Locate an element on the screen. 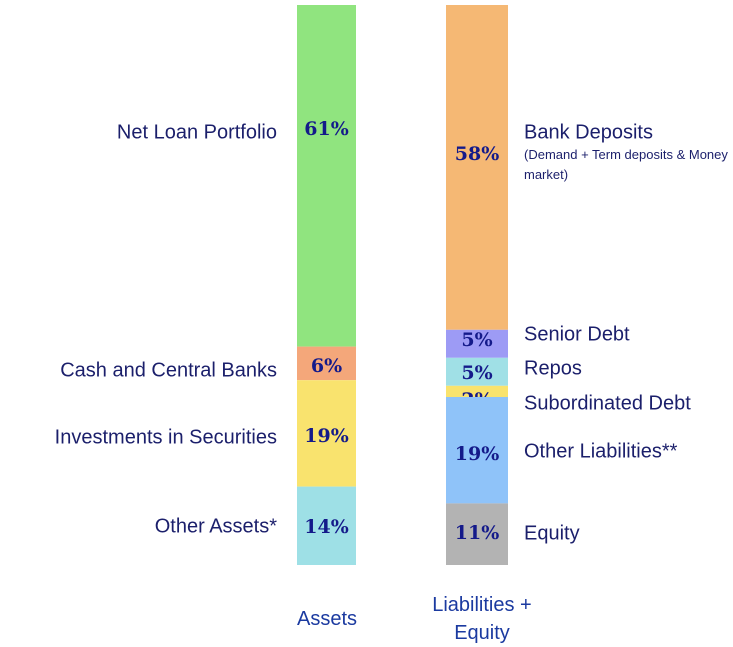  value-label: 61% is located at coordinates (326, 129).